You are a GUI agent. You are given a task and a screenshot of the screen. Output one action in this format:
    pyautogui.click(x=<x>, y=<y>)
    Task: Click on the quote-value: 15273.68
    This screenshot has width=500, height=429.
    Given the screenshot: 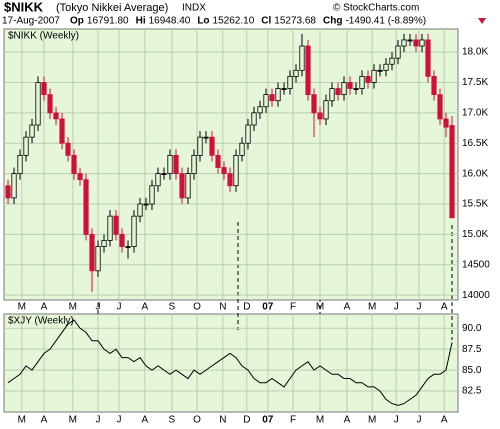 What is the action you would take?
    pyautogui.click(x=295, y=21)
    